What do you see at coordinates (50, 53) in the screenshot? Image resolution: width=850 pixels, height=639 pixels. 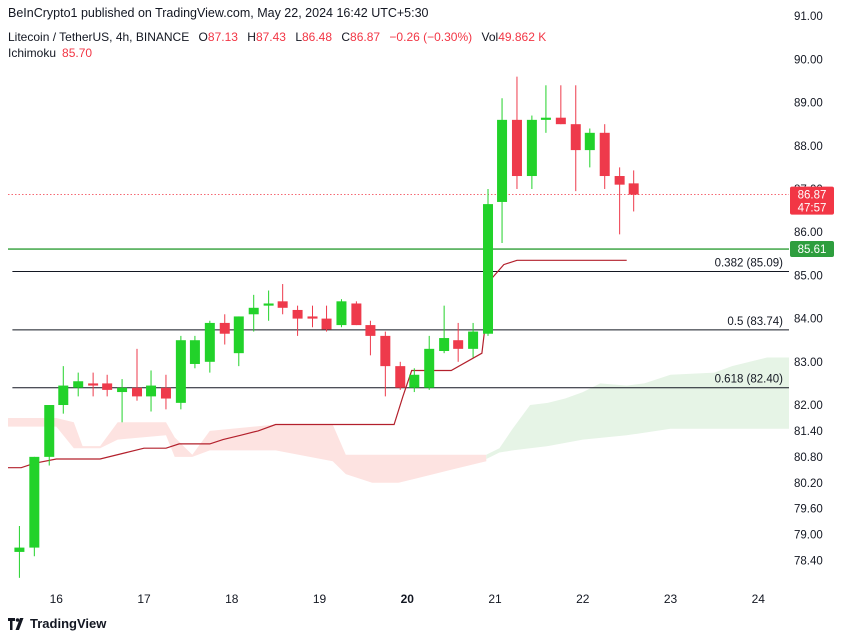 I see `indicator-legend: Ichimoku 85.70` at bounding box center [50, 53].